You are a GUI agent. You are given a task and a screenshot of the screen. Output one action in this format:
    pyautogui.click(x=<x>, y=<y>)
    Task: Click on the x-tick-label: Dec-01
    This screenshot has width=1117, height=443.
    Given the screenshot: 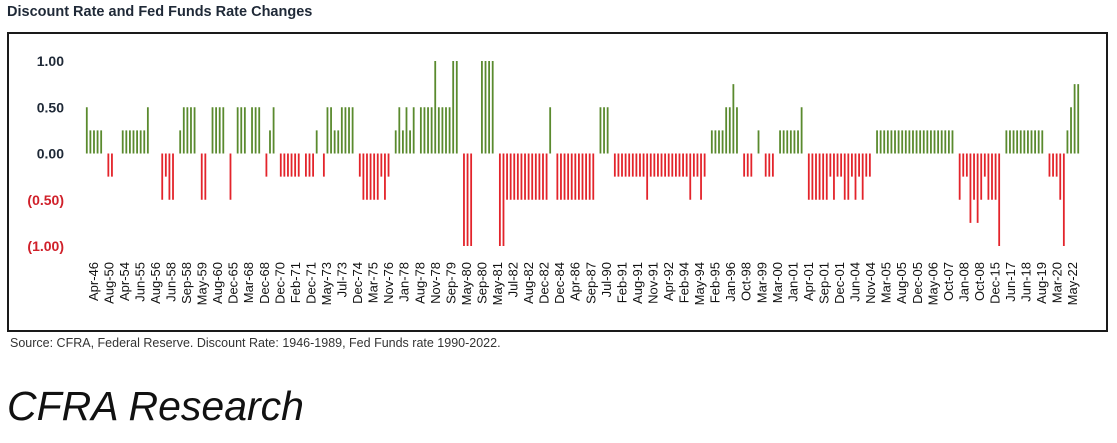 What is the action you would take?
    pyautogui.click(x=839, y=283)
    